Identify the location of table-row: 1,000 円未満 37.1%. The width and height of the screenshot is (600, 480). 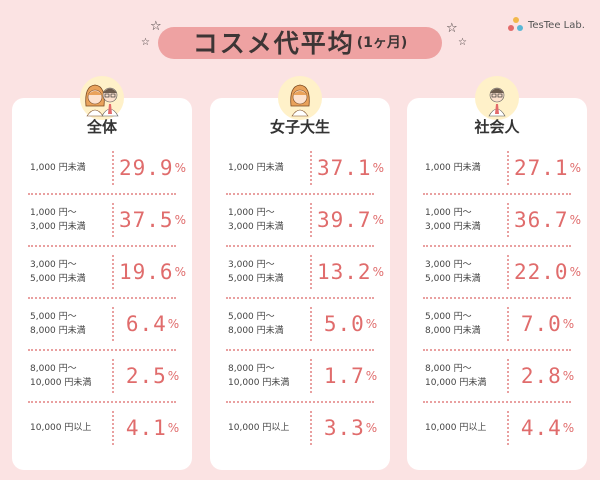
(300, 168).